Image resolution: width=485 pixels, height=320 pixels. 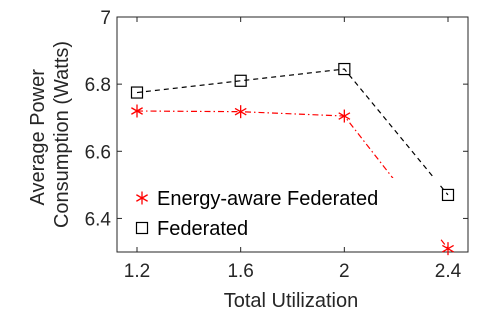 What do you see at coordinates (291, 301) in the screenshot?
I see `x-axis-label: Total Utilization` at bounding box center [291, 301].